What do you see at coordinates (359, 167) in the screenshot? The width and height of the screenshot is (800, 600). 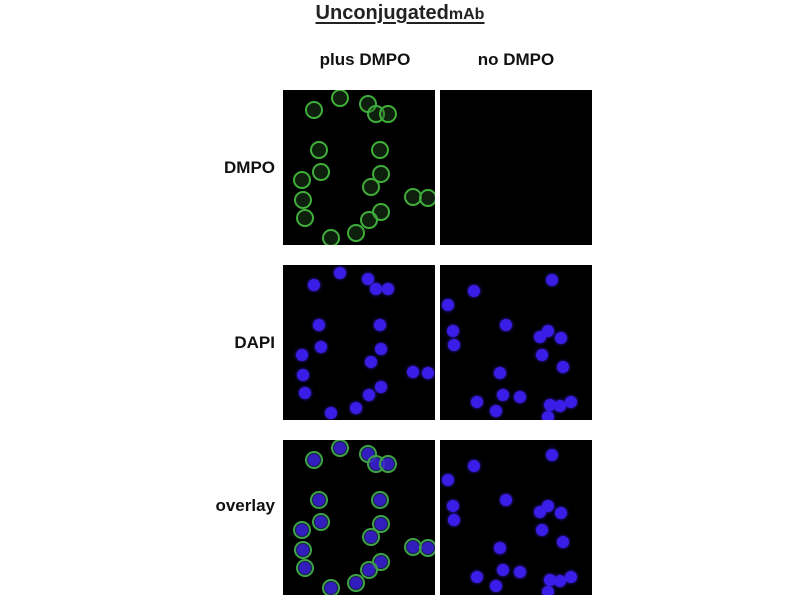 I see `image-dmpo-plus` at bounding box center [359, 167].